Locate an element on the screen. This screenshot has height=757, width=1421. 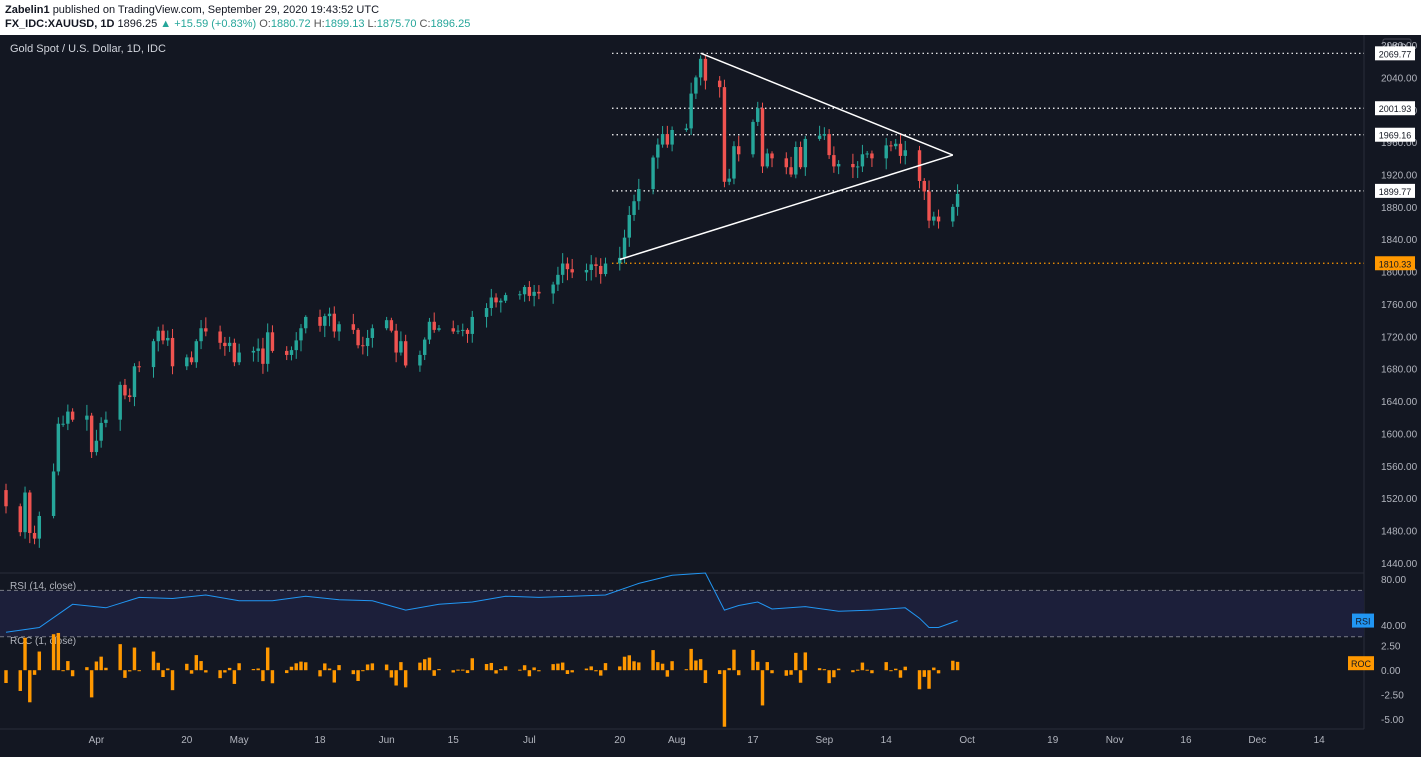
triangle-upper-trendline is located at coordinates (827, 104).